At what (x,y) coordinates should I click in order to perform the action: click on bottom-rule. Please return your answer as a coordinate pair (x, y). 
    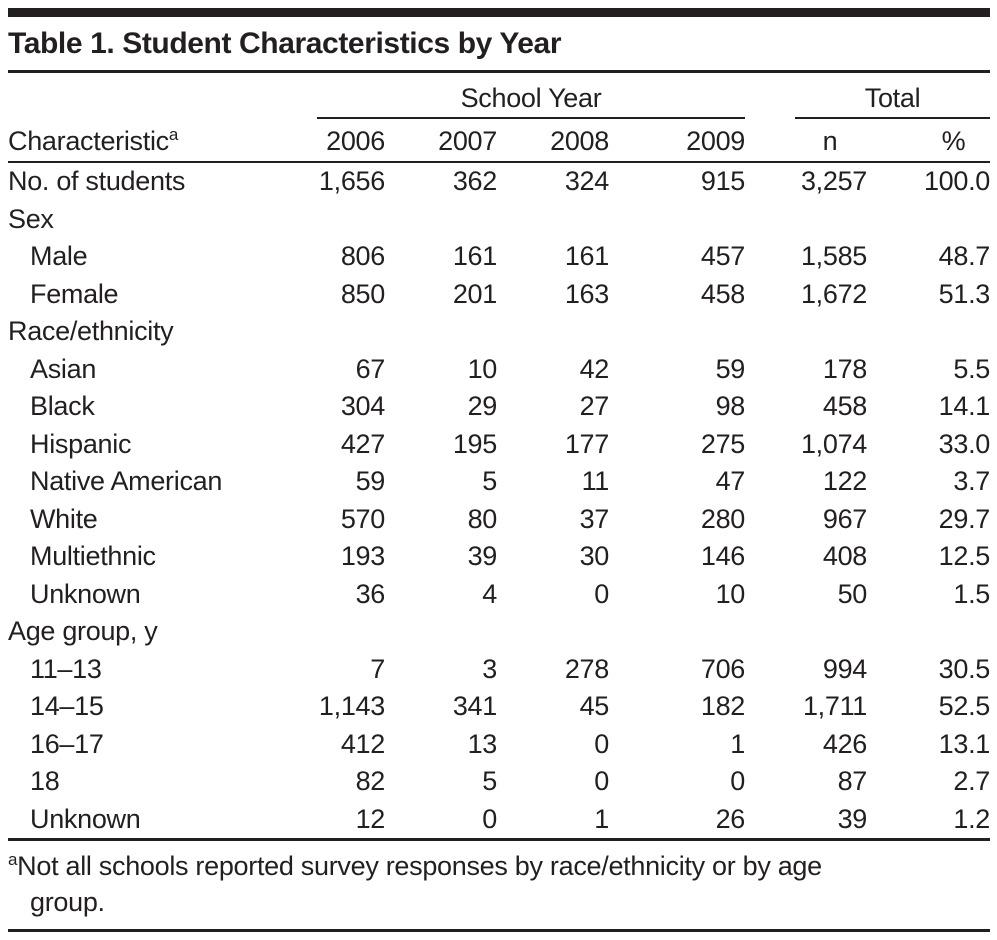
    Looking at the image, I should click on (499, 930).